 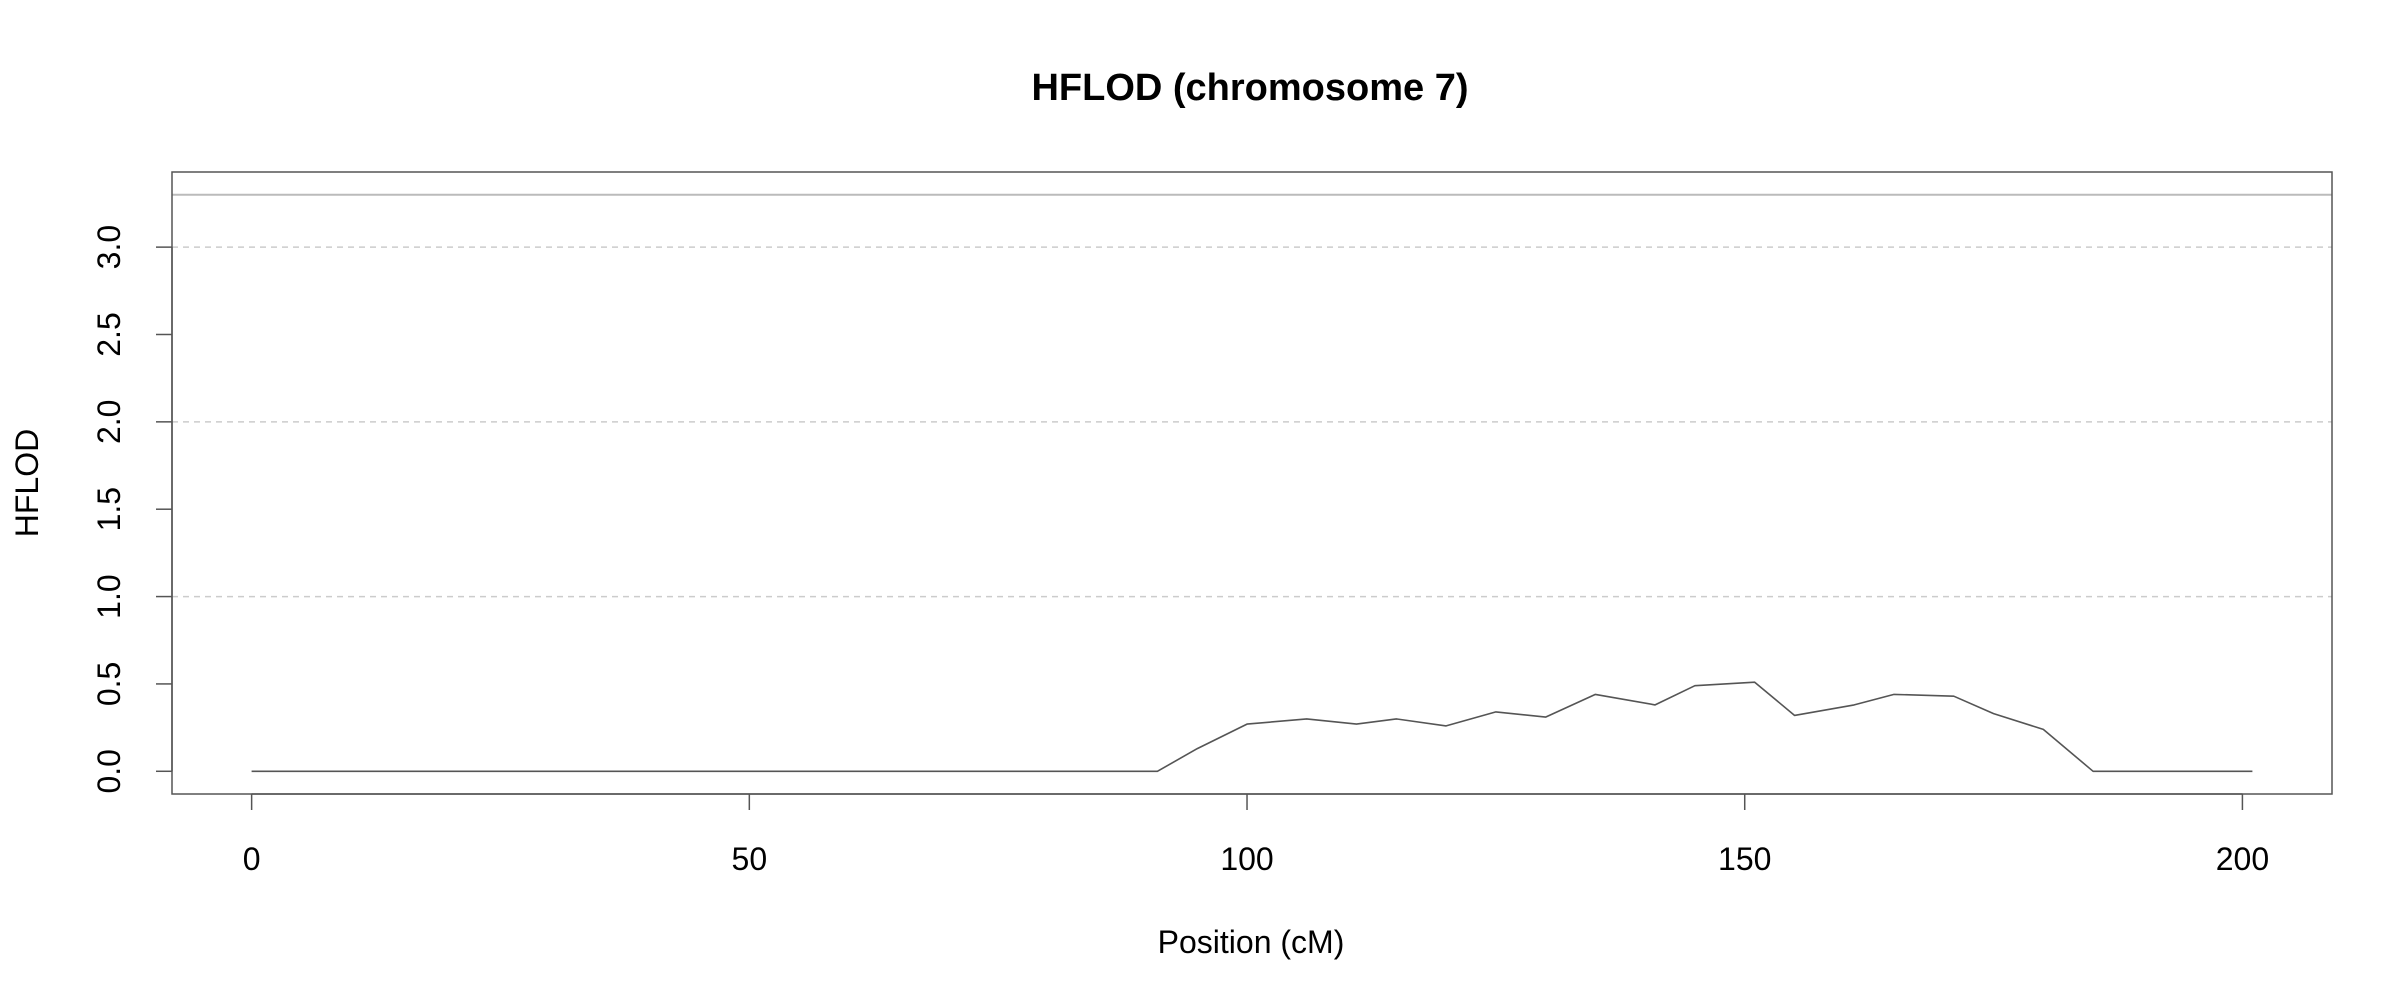 What do you see at coordinates (109, 334) in the screenshot?
I see `y-tick-label: 2.5` at bounding box center [109, 334].